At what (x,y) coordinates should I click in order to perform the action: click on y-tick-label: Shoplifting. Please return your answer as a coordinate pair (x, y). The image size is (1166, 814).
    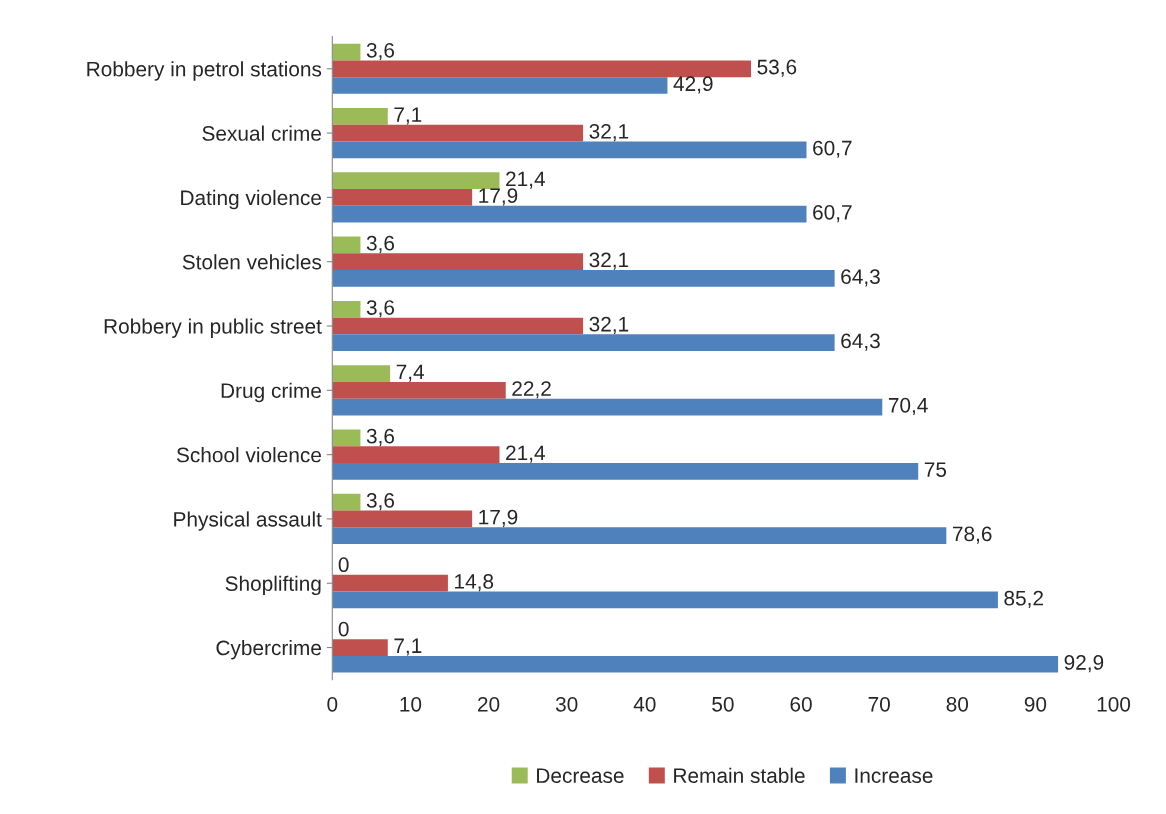
    Looking at the image, I should click on (273, 585).